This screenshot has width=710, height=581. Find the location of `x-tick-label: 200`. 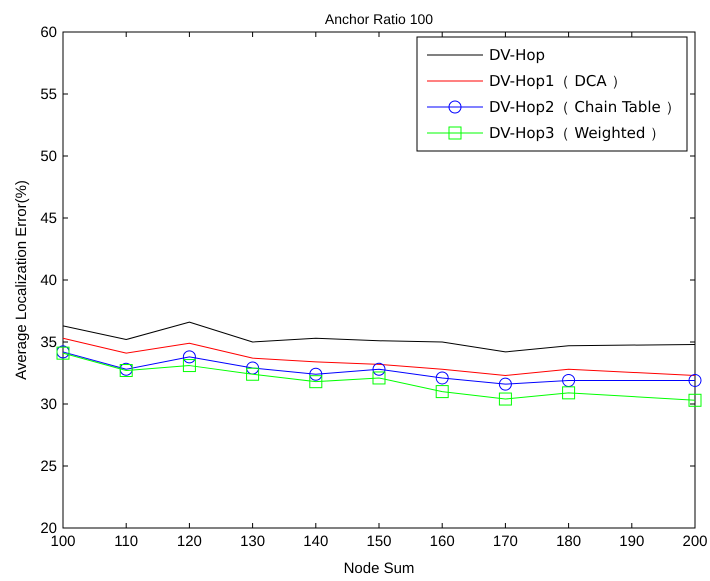

x-tick-label: 200 is located at coordinates (695, 541).